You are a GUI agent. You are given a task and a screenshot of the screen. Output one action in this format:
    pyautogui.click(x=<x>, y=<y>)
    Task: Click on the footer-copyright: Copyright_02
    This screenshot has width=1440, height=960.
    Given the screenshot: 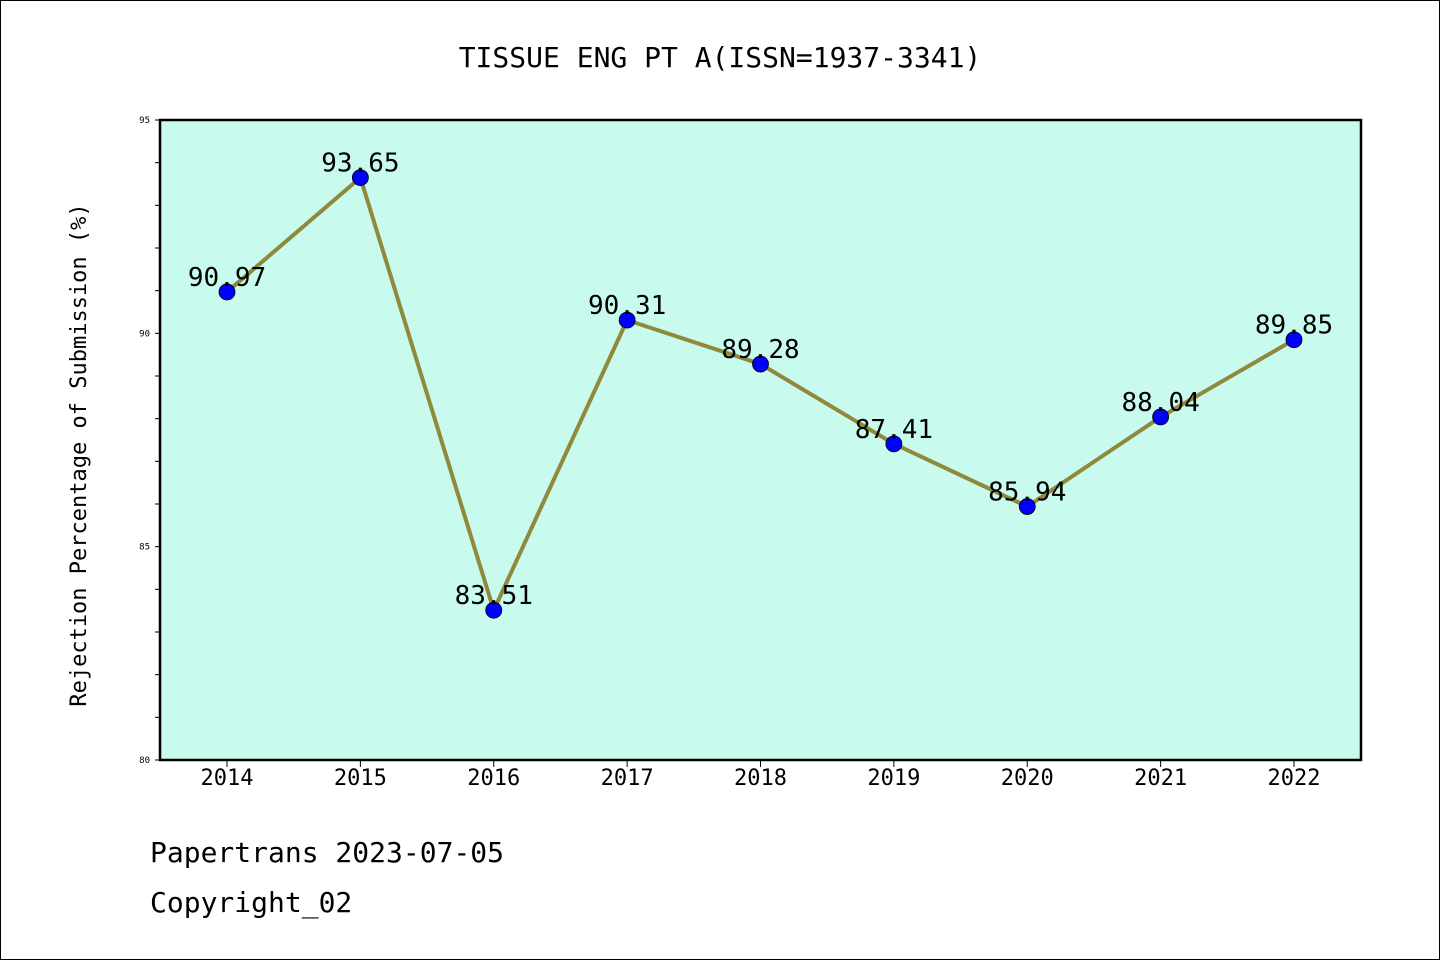 What is the action you would take?
    pyautogui.click(x=251, y=902)
    